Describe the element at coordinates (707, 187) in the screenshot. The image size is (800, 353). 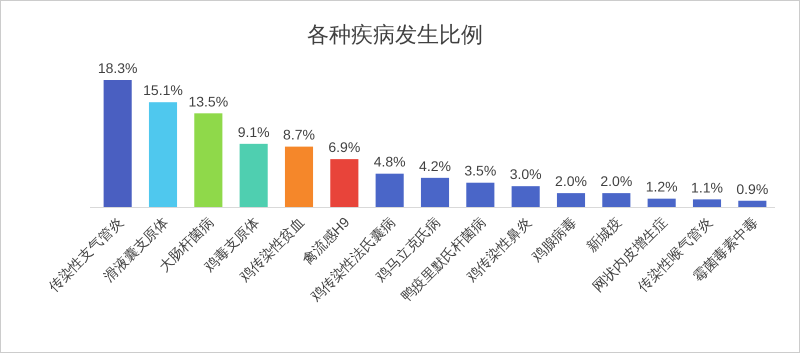
I see `data-label: 1.1%` at that location.